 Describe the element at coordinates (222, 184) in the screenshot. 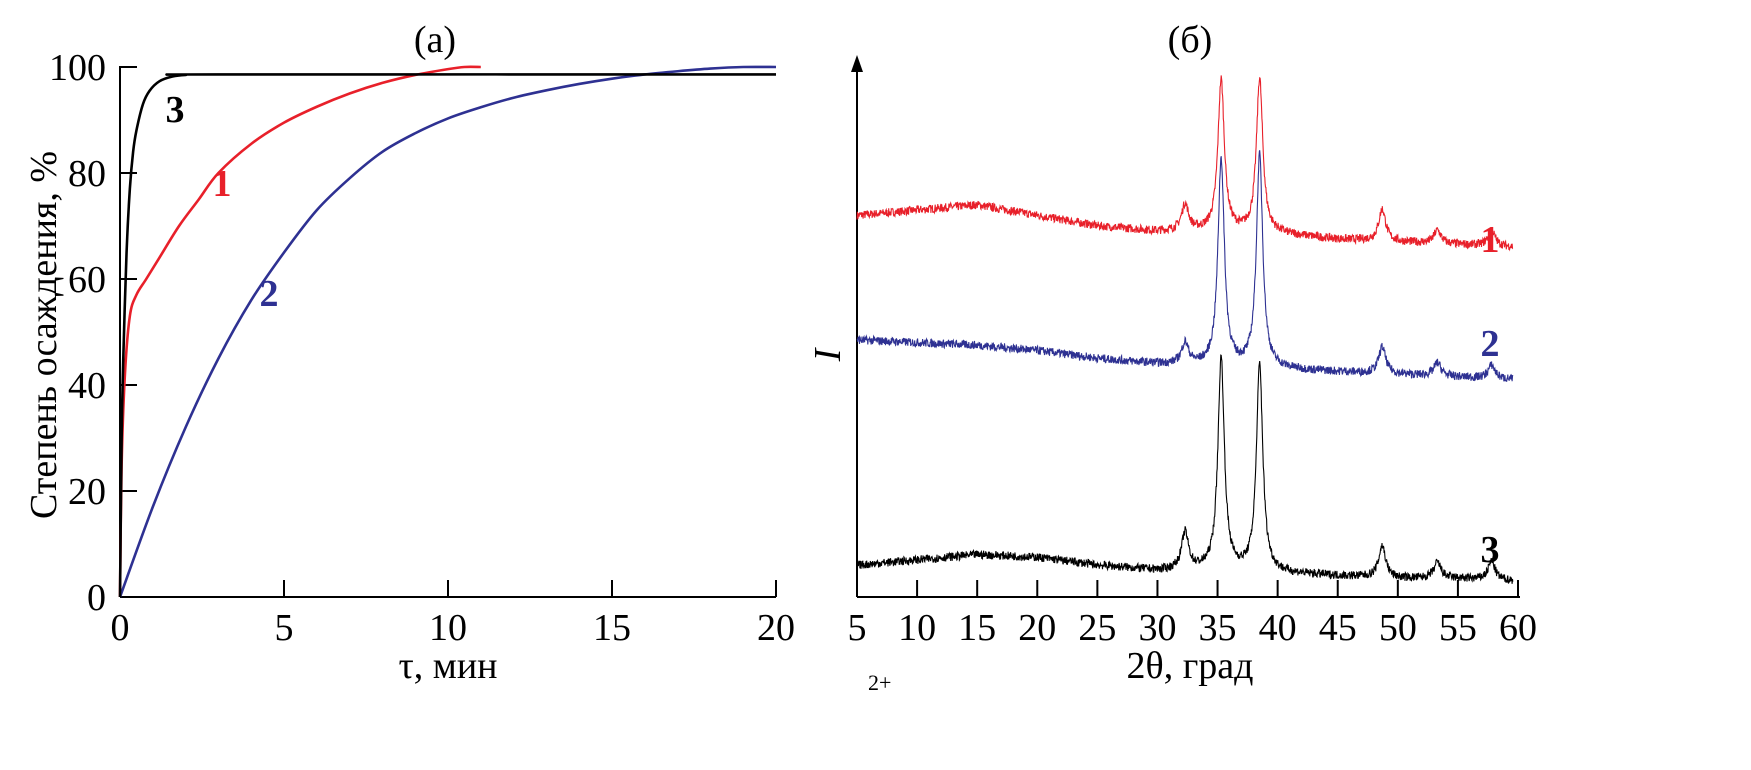

I see `curve-label-1: 1` at that location.